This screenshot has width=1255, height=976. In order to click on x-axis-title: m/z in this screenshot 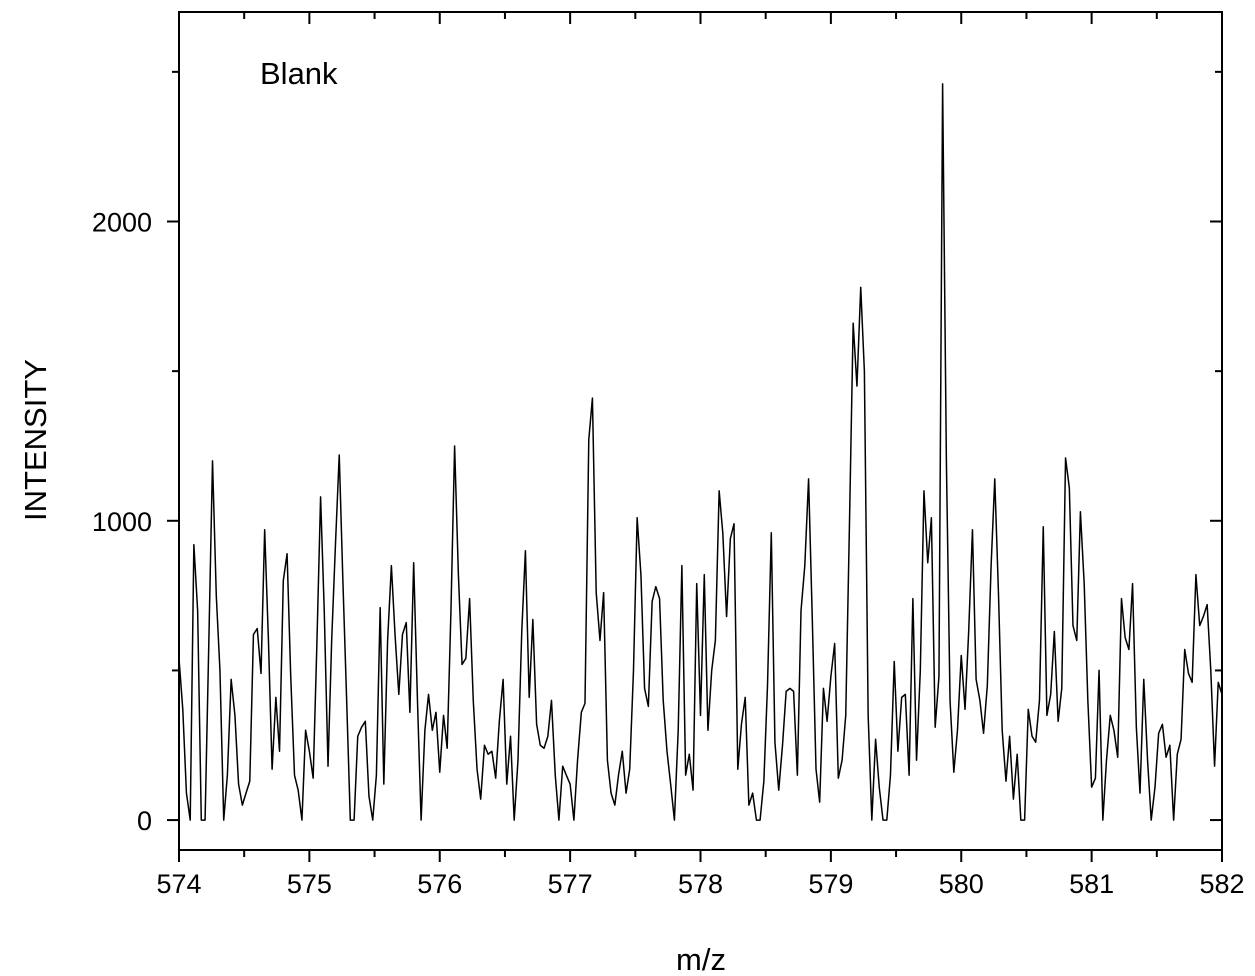, I will do `click(701, 959)`.